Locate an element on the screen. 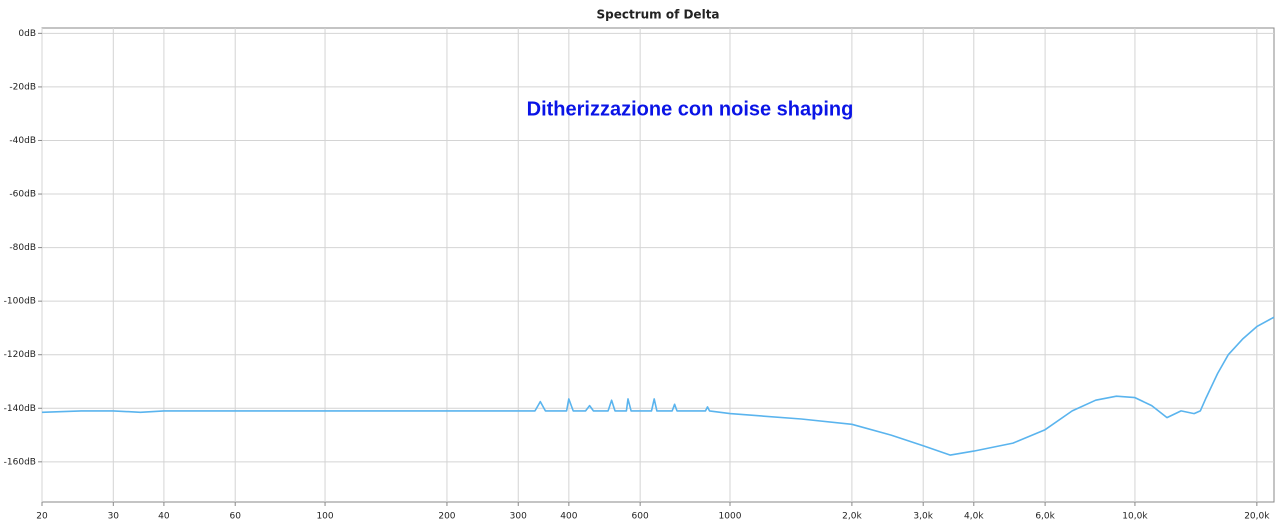  y-tick-label: -60dB is located at coordinates (22, 195).